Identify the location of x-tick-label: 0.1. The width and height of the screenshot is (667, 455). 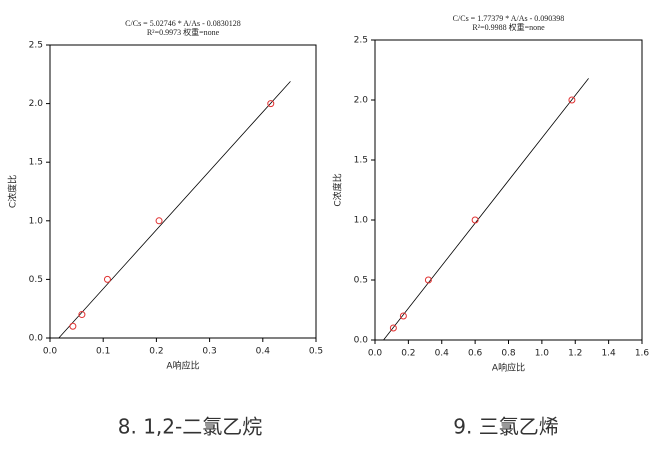
(103, 352).